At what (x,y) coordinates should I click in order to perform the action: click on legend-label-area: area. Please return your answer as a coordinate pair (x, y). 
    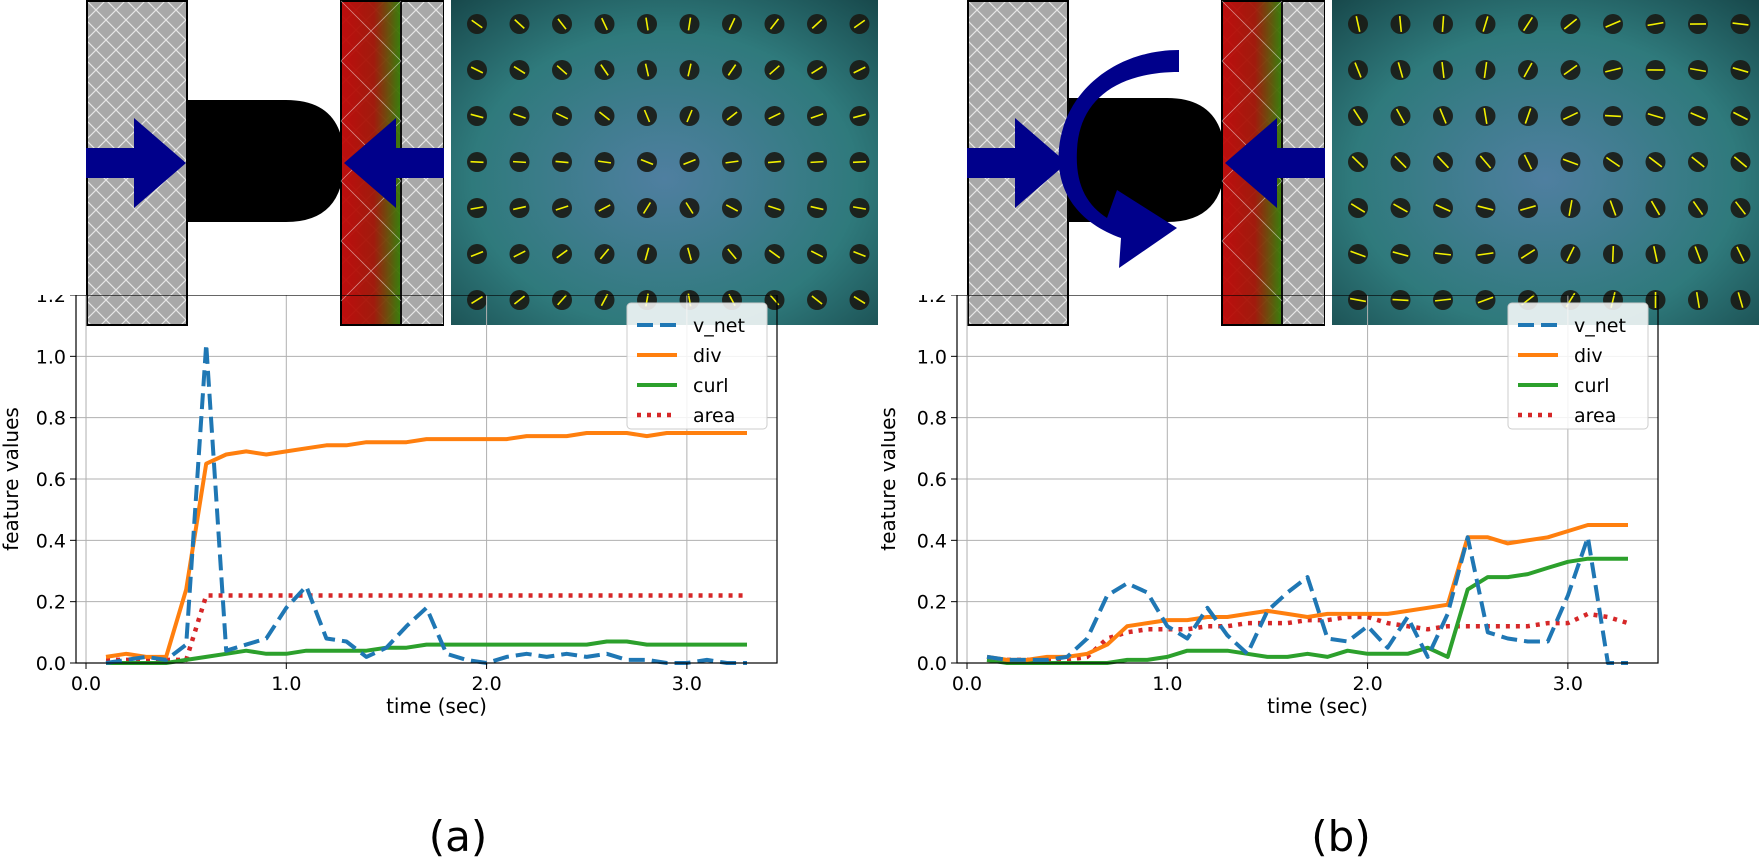
    Looking at the image, I should click on (1595, 416).